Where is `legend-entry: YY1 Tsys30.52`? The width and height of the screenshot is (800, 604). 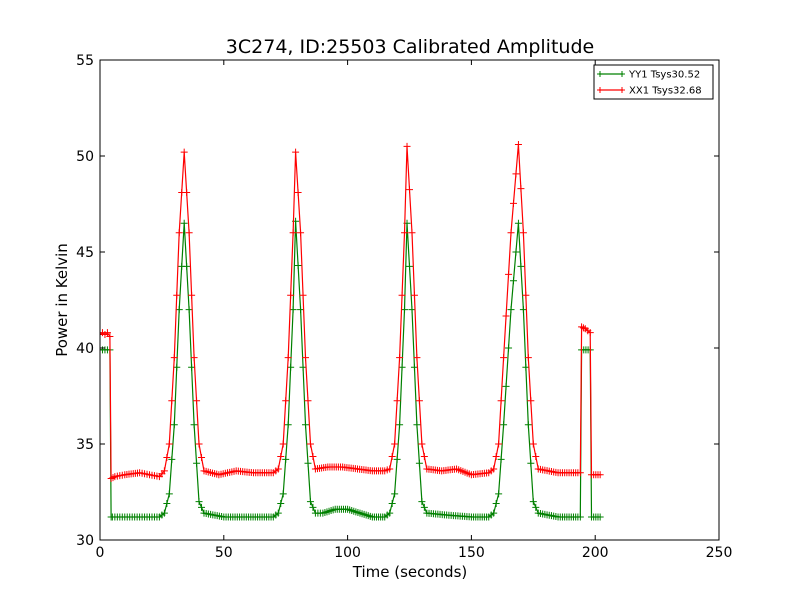
legend-entry: YY1 Tsys30.52 is located at coordinates (648, 75).